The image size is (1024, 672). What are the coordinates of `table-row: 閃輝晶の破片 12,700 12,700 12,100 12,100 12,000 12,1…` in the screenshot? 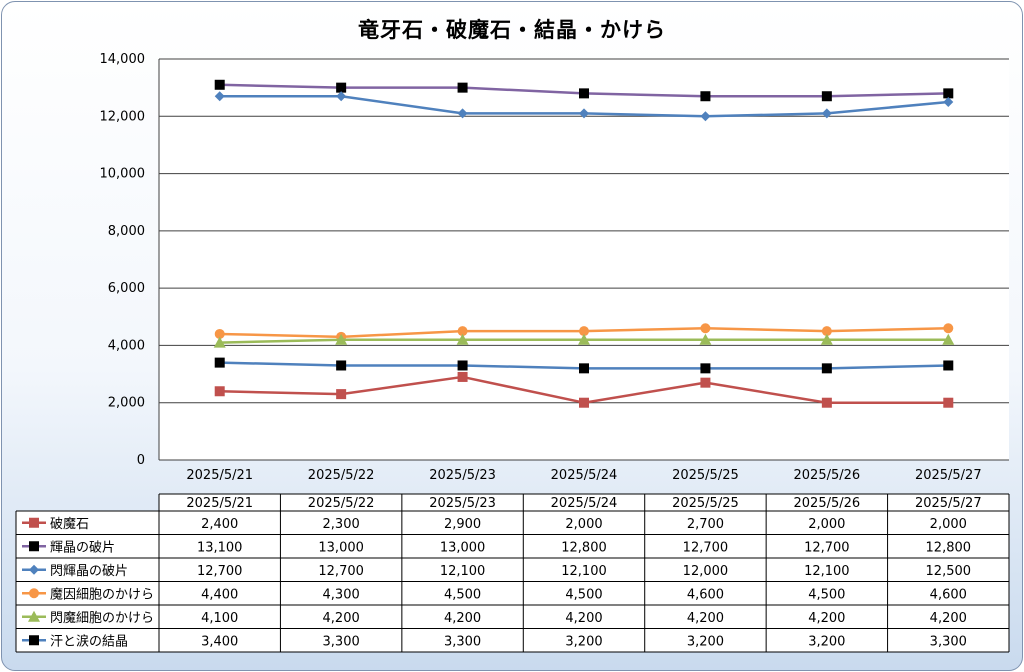 It's located at (496, 571).